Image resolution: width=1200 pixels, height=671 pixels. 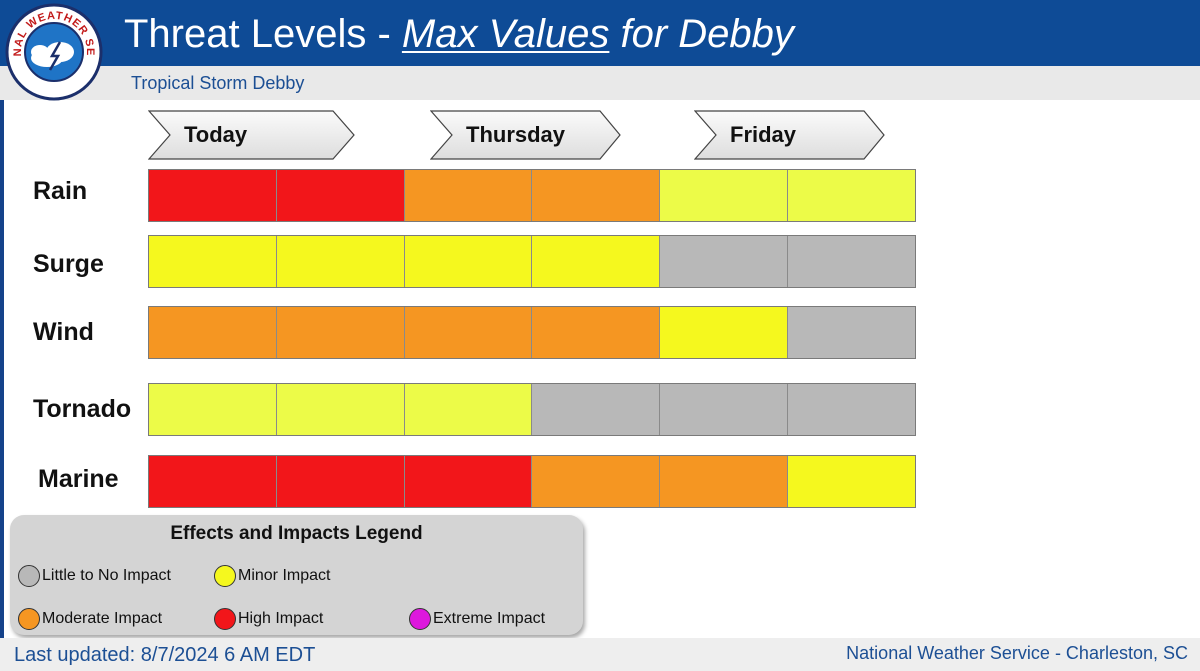 I want to click on row-label-marine: Marine, so click(x=78, y=479).